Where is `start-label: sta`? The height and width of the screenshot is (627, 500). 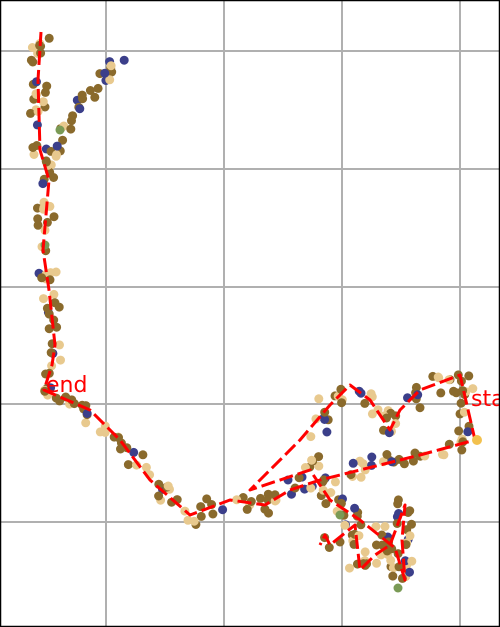
start-label: sta is located at coordinates (485, 399).